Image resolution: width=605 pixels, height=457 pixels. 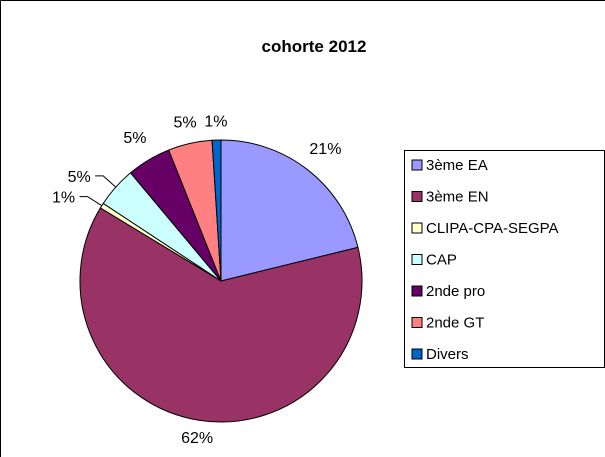 I want to click on legend-swatch-clipa-cpa-segpa, so click(x=417, y=228).